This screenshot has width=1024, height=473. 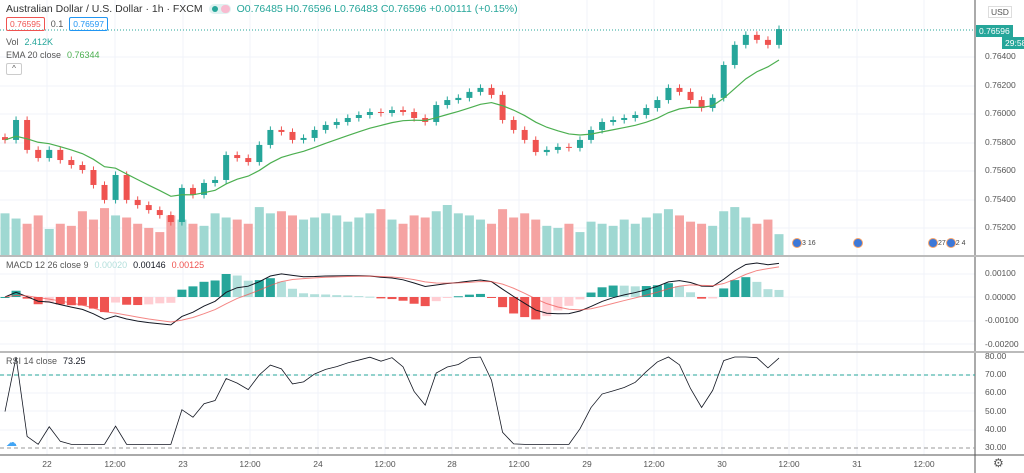 What do you see at coordinates (996, 356) in the screenshot?
I see `rsi-tick-label: 80.00` at bounding box center [996, 356].